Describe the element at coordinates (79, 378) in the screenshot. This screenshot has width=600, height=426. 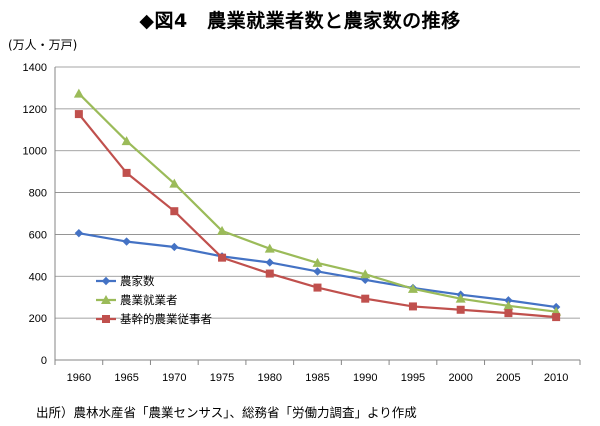
I see `x-tick-label: 1960` at that location.